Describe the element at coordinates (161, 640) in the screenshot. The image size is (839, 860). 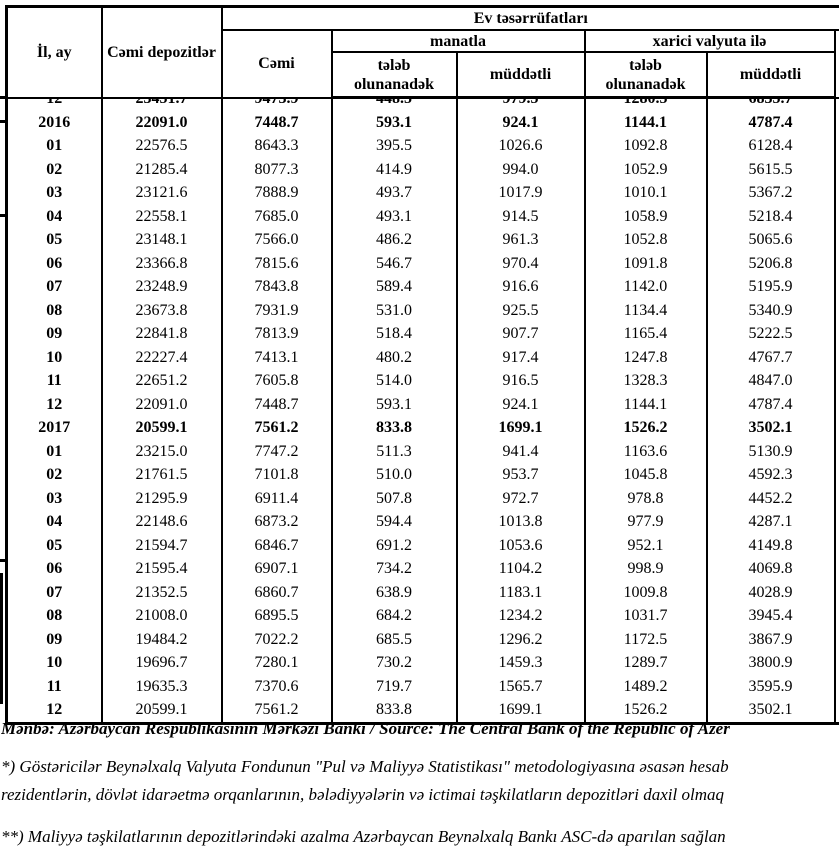
I see `value-cell: 19484.2` at that location.